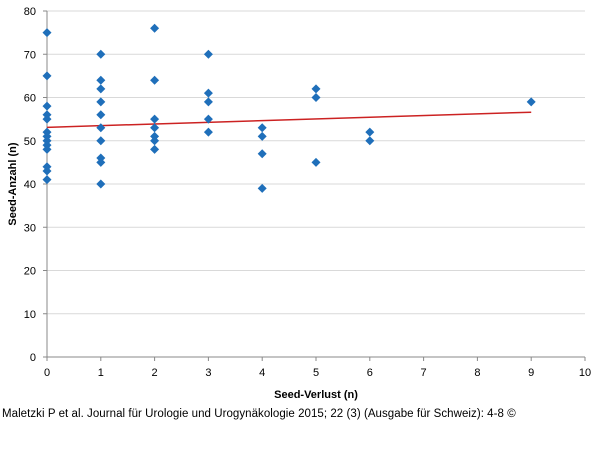 The width and height of the screenshot is (600, 465). Describe the element at coordinates (30, 55) in the screenshot. I see `y-tick-label-70: 70` at that location.